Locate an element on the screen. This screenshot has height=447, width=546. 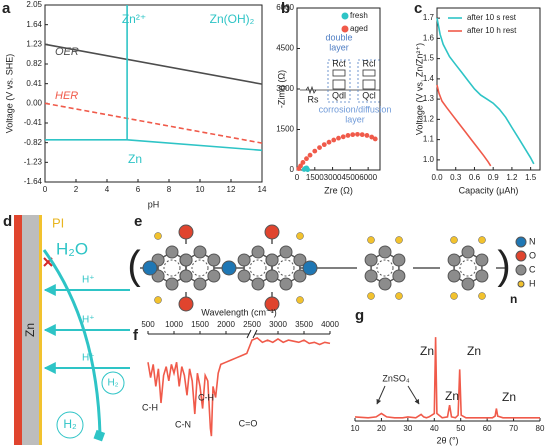
x-tick-label: 30 is located at coordinates (407, 428).